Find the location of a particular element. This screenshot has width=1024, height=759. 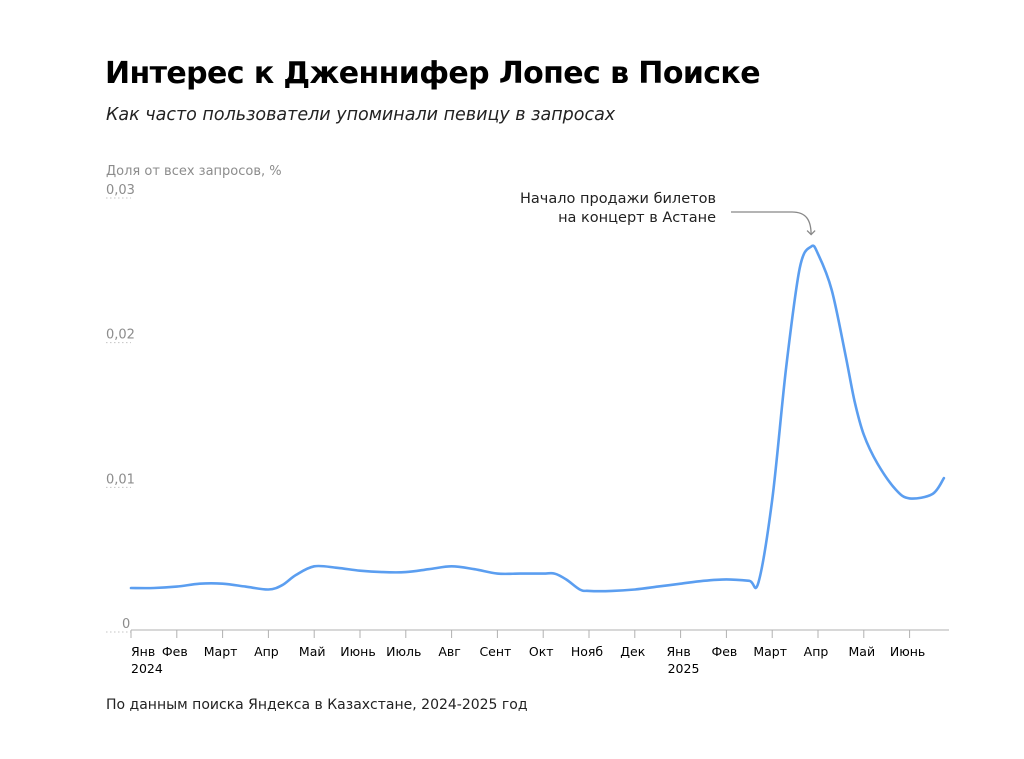

y-tick-label: 0,03 is located at coordinates (120, 190).